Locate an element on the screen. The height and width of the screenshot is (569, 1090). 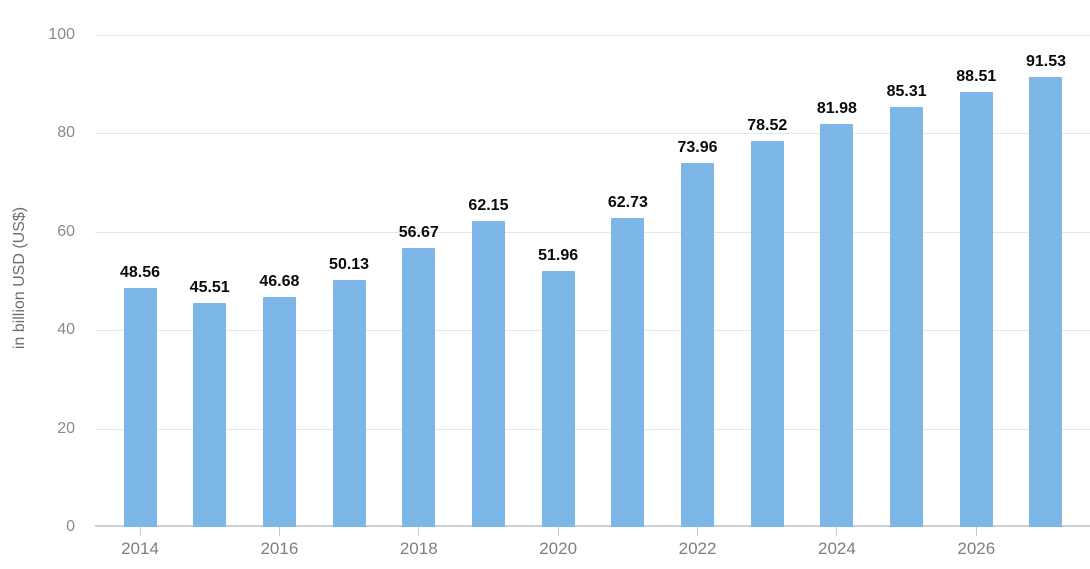
x-tick-label-2024: 2024 is located at coordinates (836, 548).